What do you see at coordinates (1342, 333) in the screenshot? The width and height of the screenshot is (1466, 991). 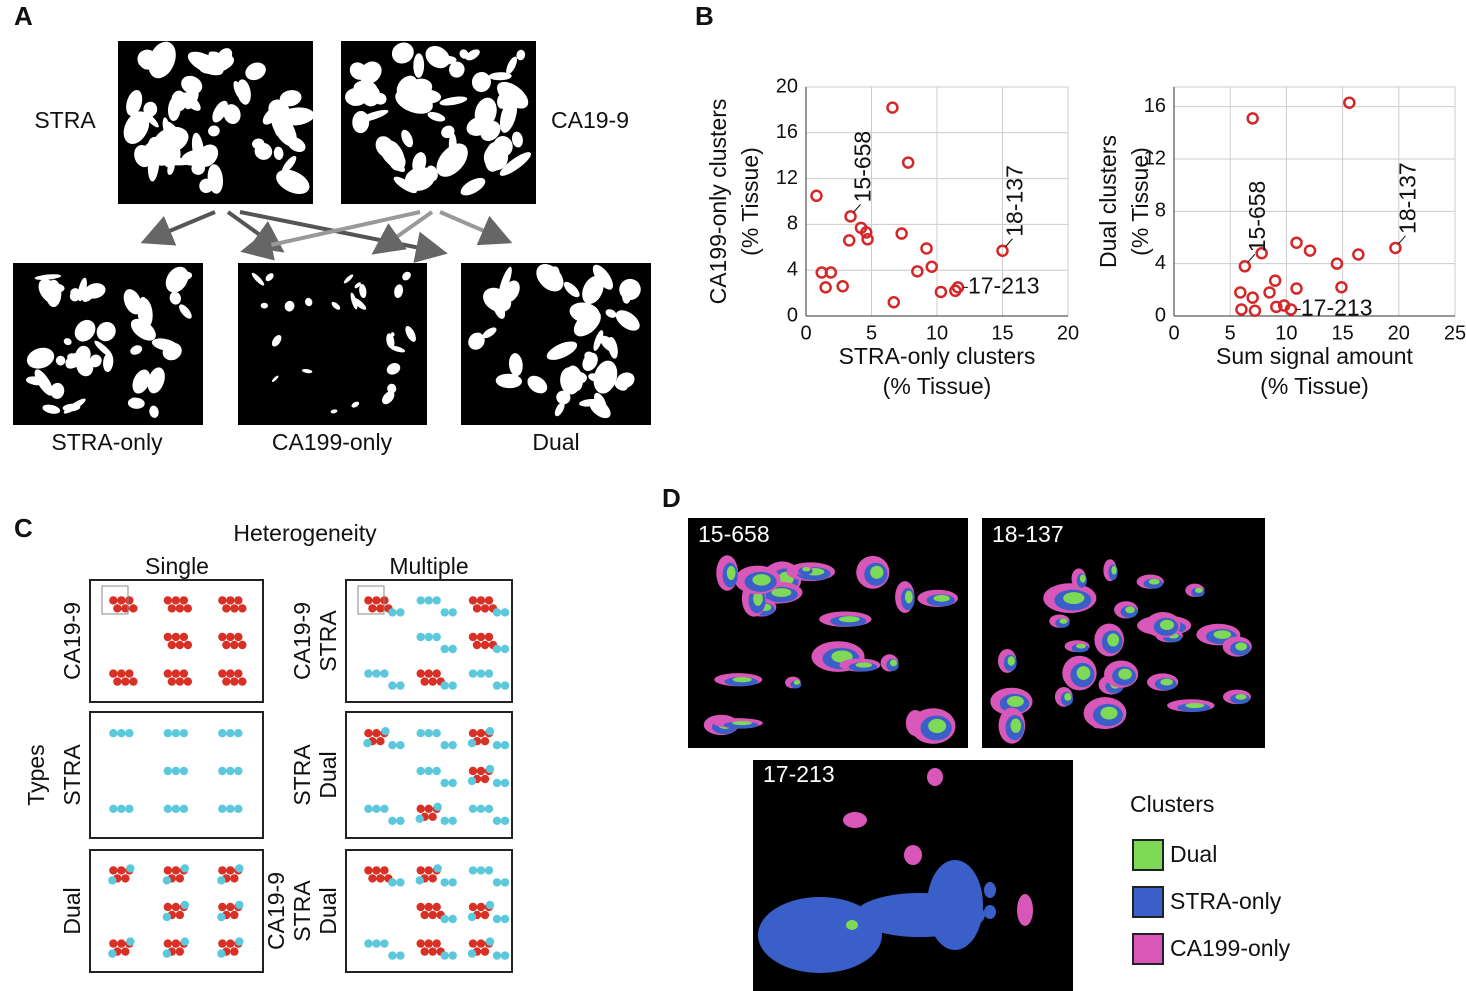 I see `x-tick-label: 15` at bounding box center [1342, 333].